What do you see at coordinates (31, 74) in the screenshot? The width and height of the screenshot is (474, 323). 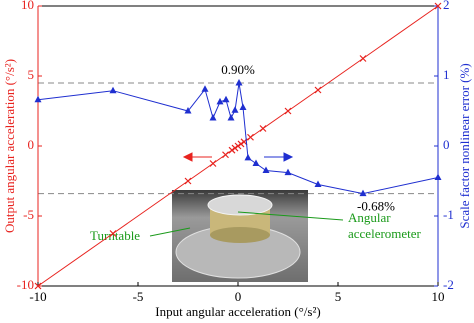 I see `y-tick-label: 5` at bounding box center [31, 74].